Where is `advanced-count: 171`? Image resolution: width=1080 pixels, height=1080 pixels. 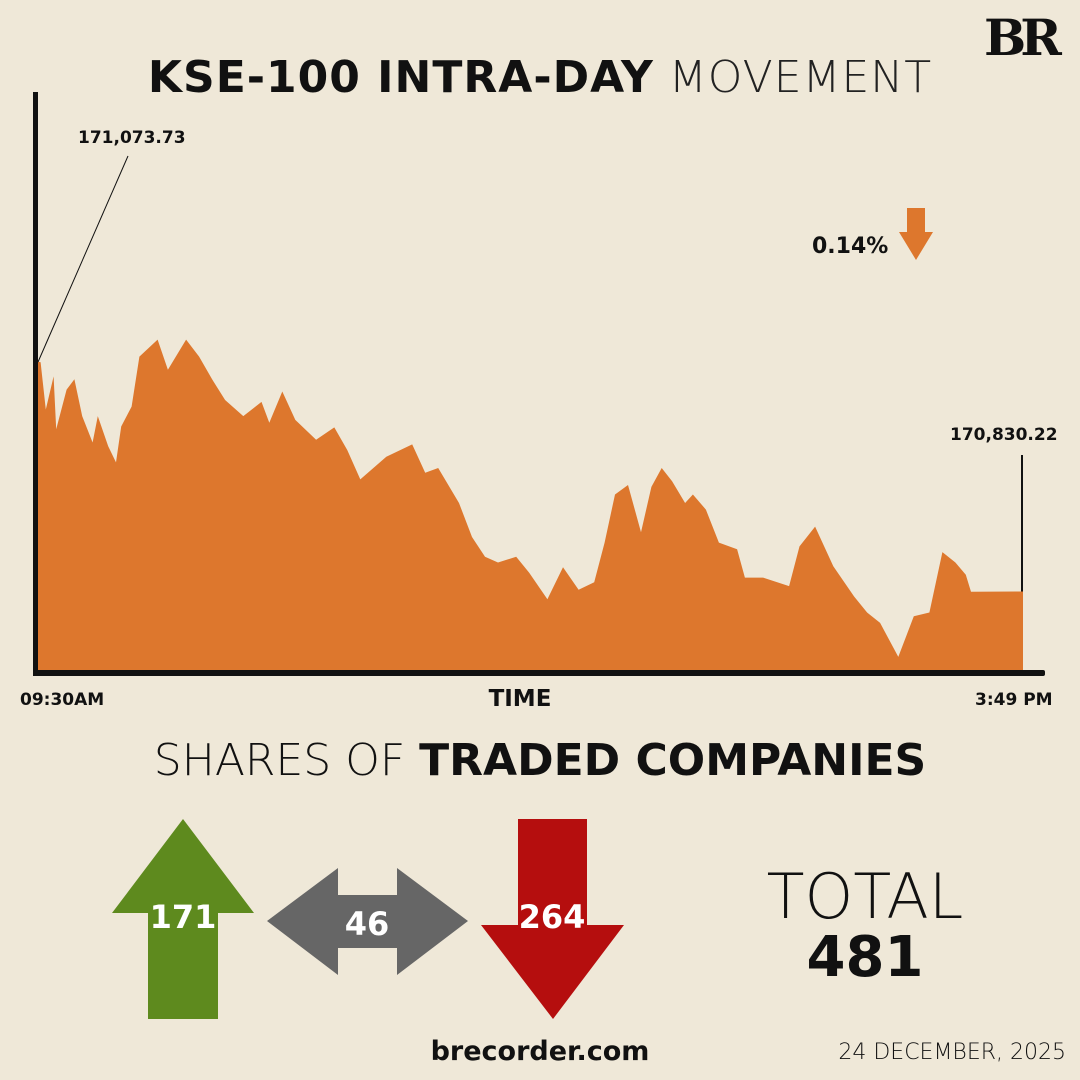 advanced-count: 171 is located at coordinates (183, 917).